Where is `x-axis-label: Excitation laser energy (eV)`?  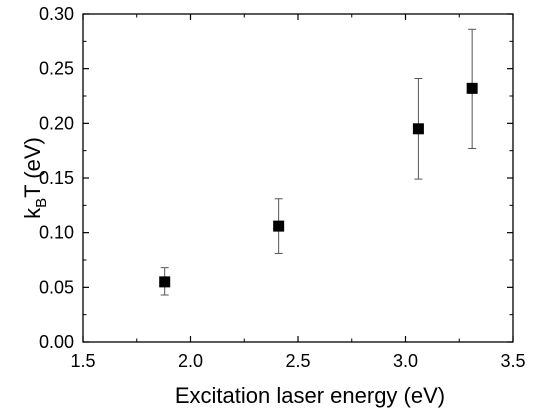 x-axis-label: Excitation laser energy (eV) is located at coordinates (310, 395).